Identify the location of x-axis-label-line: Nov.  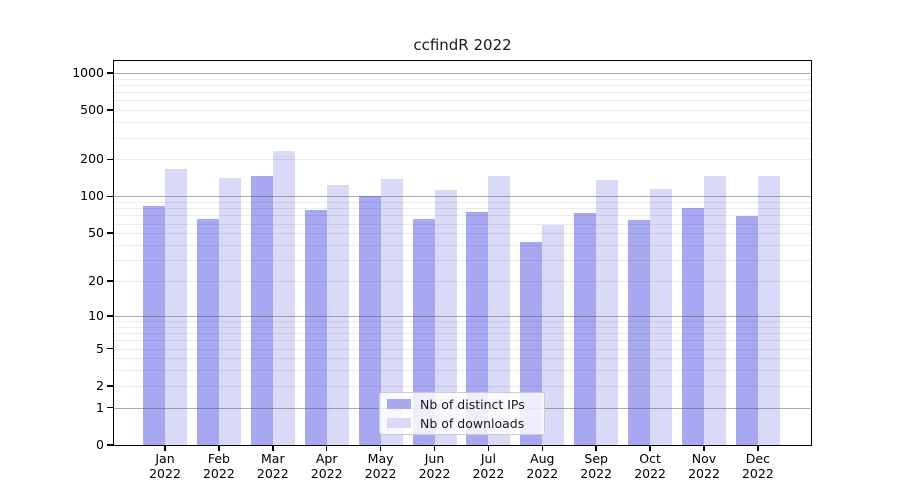
(704, 458).